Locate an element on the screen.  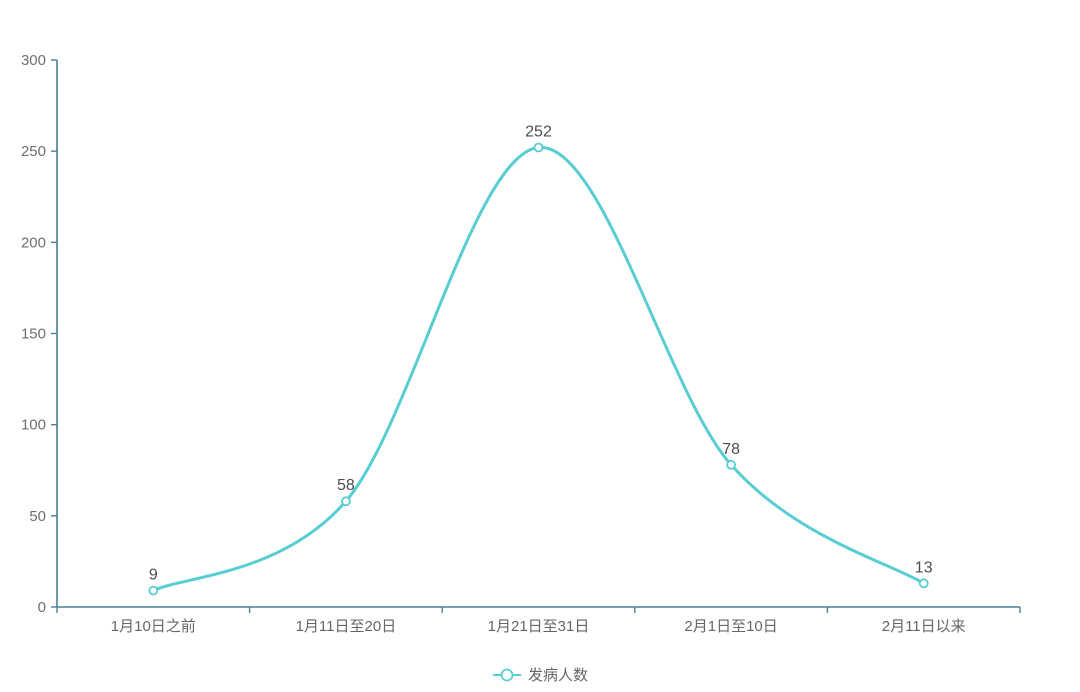
y-axis-tick-label: 200 is located at coordinates (33, 242).